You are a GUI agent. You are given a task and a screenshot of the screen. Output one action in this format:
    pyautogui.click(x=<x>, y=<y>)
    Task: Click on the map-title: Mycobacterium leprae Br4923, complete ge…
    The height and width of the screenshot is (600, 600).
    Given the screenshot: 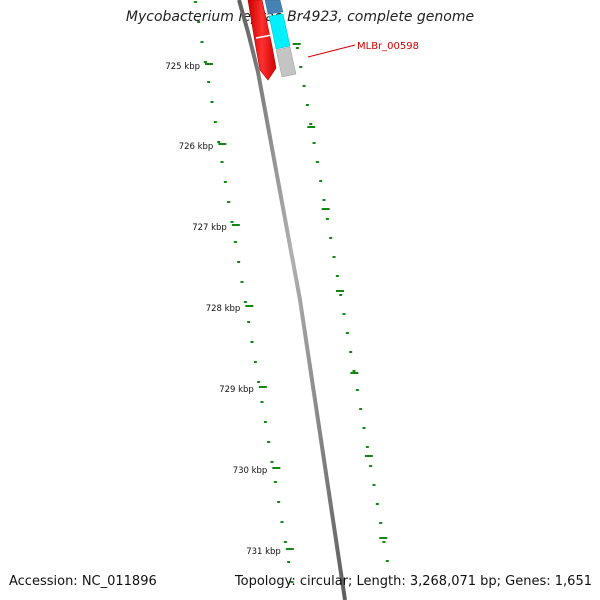 What is the action you would take?
    pyautogui.click(x=300, y=17)
    